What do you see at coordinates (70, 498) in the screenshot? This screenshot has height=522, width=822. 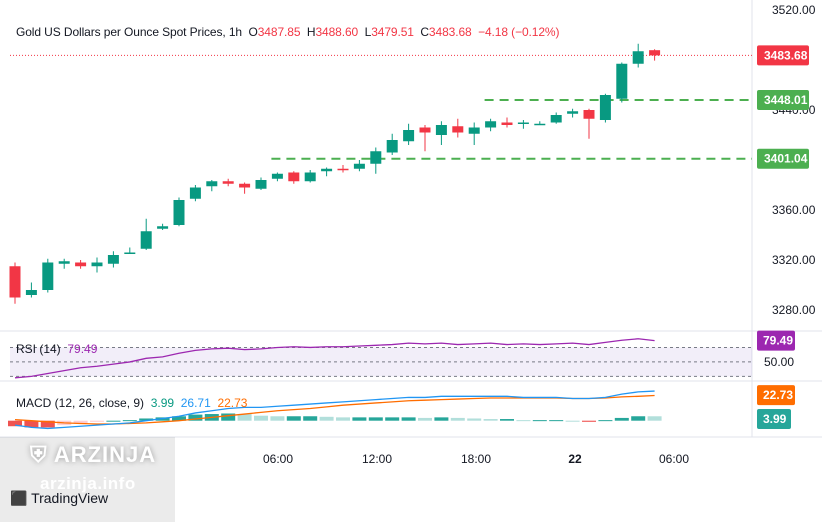 I see `tradingview-logo-text: TradingView` at bounding box center [70, 498].